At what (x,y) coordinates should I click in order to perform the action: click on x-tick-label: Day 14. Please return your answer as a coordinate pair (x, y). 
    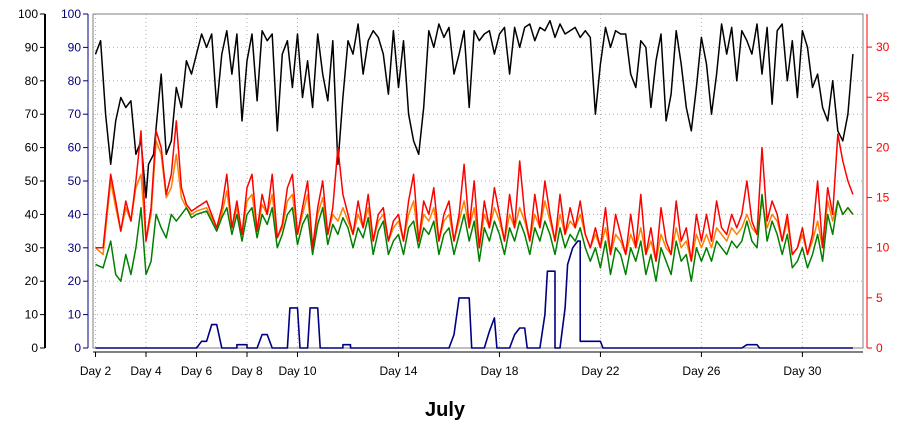
    Looking at the image, I should click on (398, 371).